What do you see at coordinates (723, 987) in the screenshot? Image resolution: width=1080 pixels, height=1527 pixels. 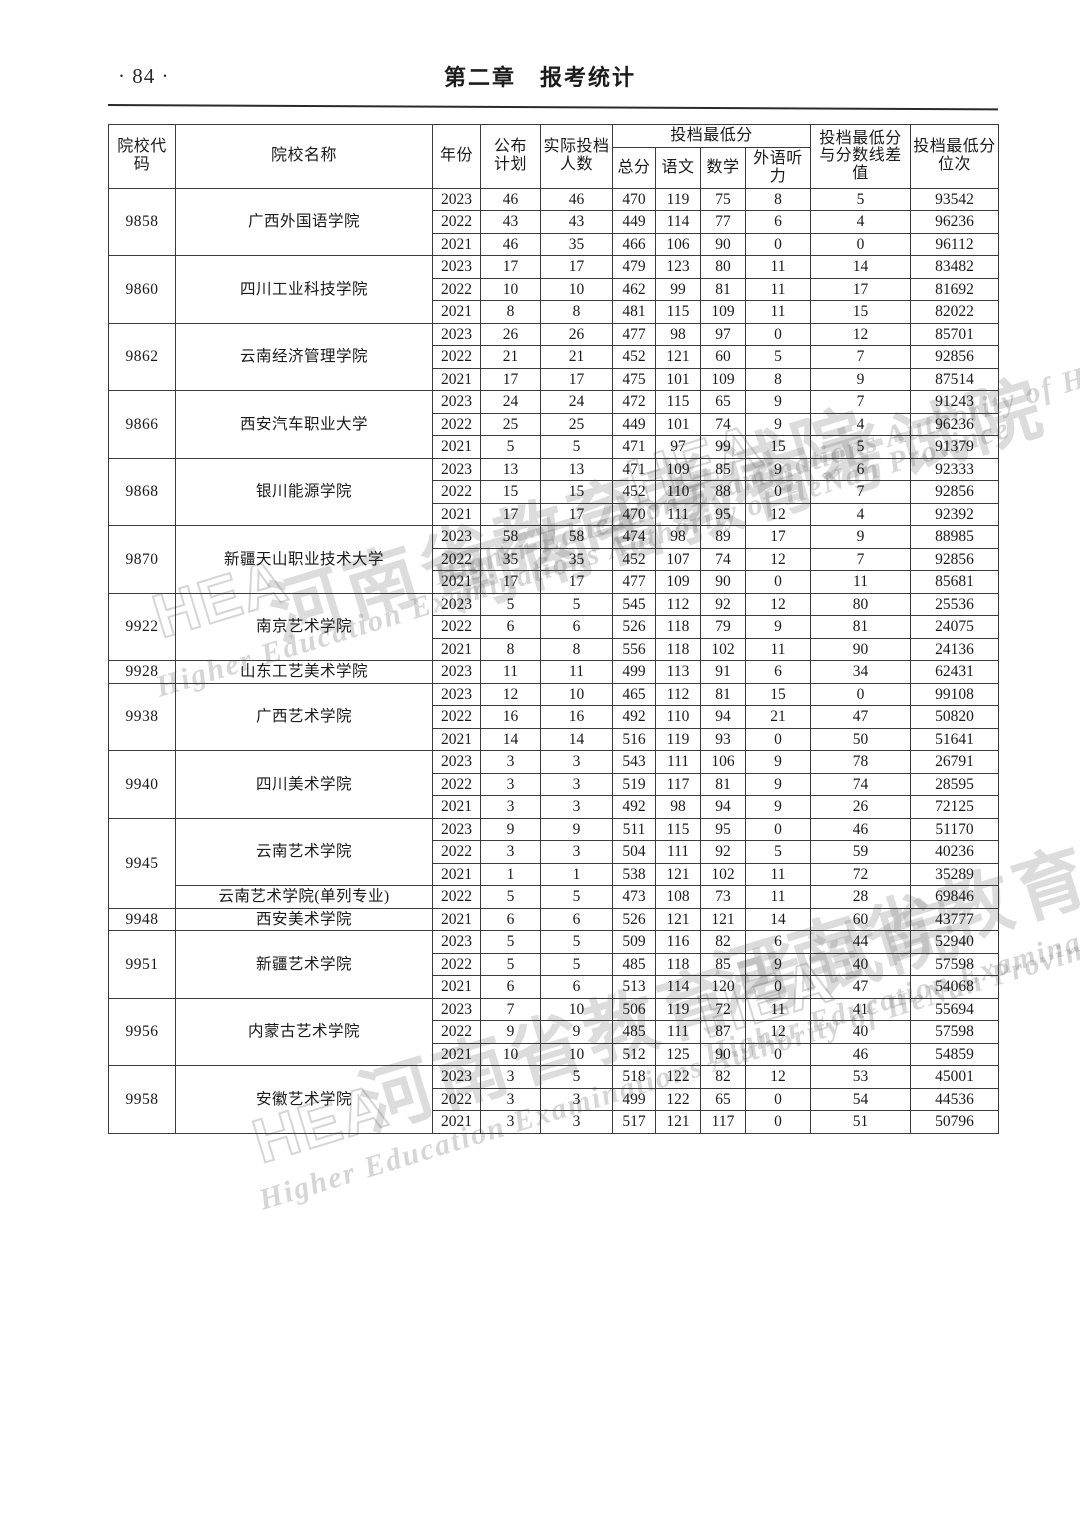 I see `cell-math-score: 120` at bounding box center [723, 987].